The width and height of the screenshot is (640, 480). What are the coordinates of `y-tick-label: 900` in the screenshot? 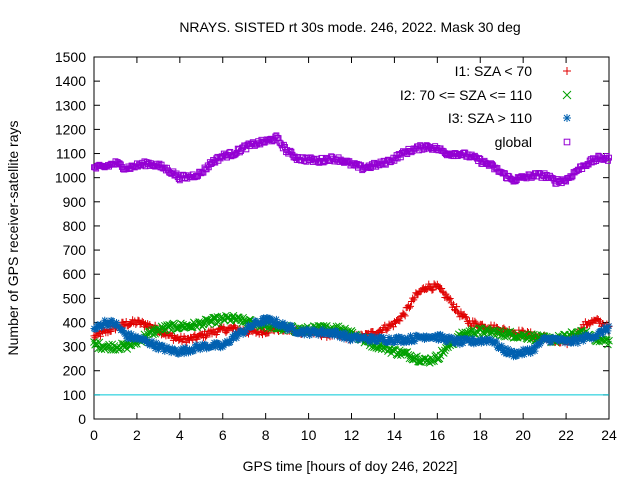 It's located at (75, 202).